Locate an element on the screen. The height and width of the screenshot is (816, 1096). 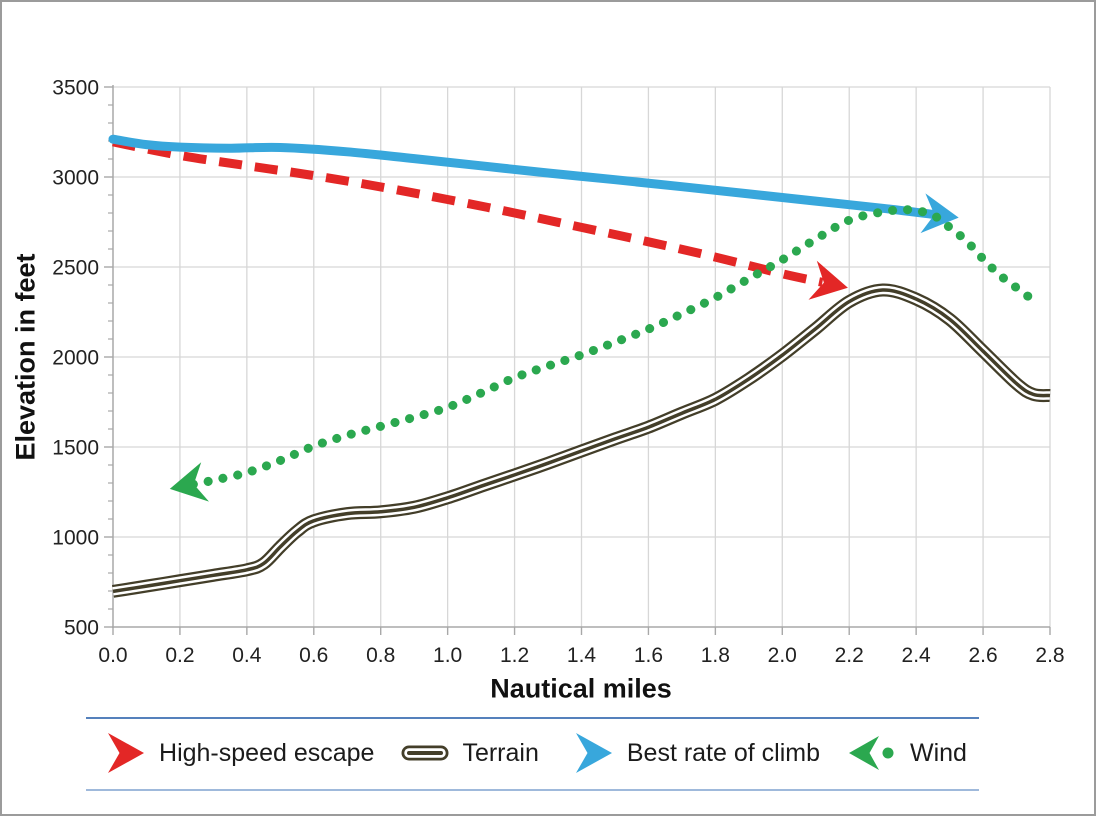
y-tick-label: 3500 is located at coordinates (75, 88).